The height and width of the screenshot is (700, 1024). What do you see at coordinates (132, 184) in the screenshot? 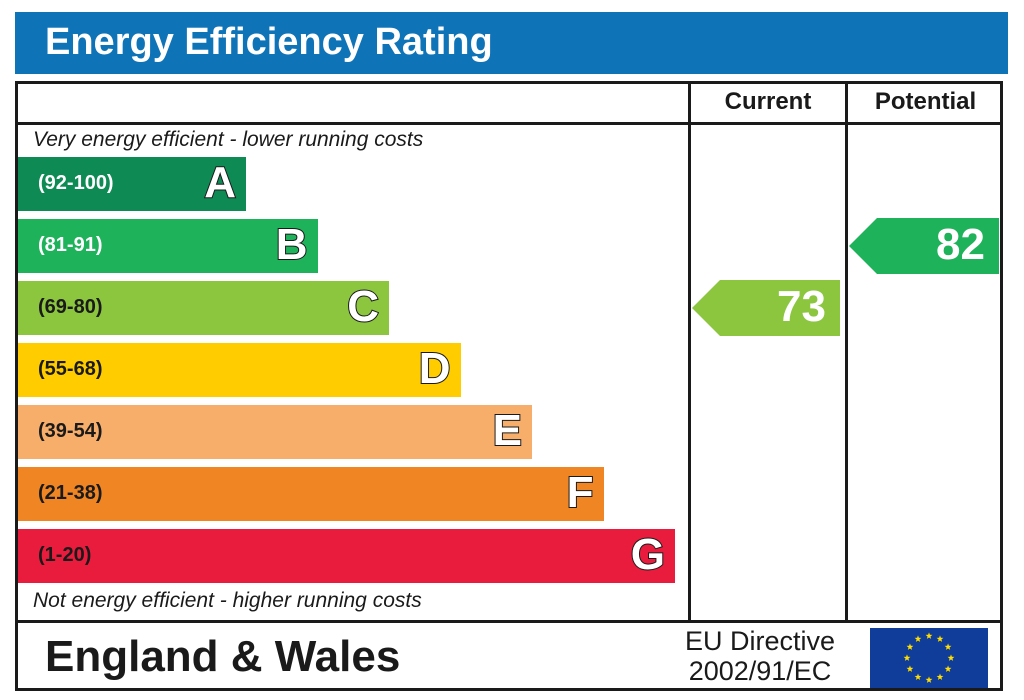
I see `band-a: (92-100) A` at bounding box center [132, 184].